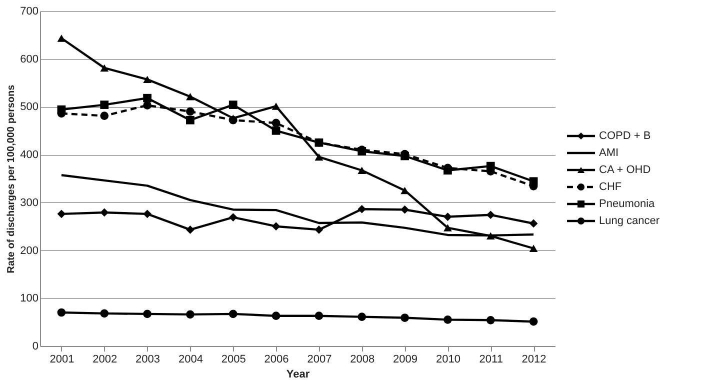 This screenshot has width=708, height=380. I want to click on y-tick-label: 200, so click(29, 250).